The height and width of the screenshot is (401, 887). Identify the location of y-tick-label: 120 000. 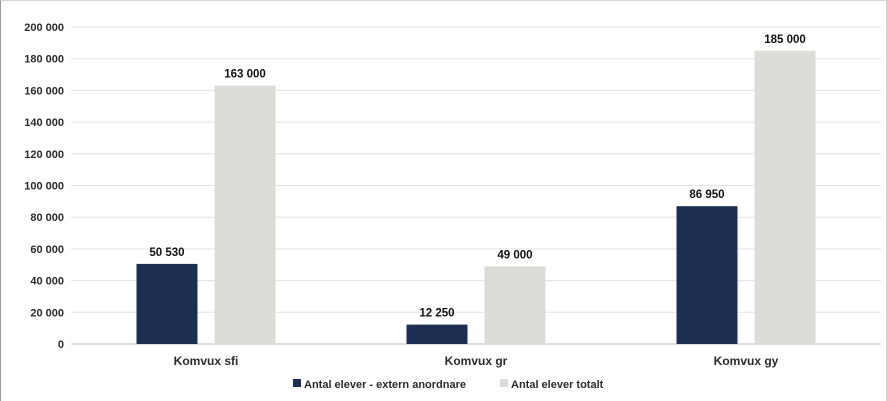
(44, 155).